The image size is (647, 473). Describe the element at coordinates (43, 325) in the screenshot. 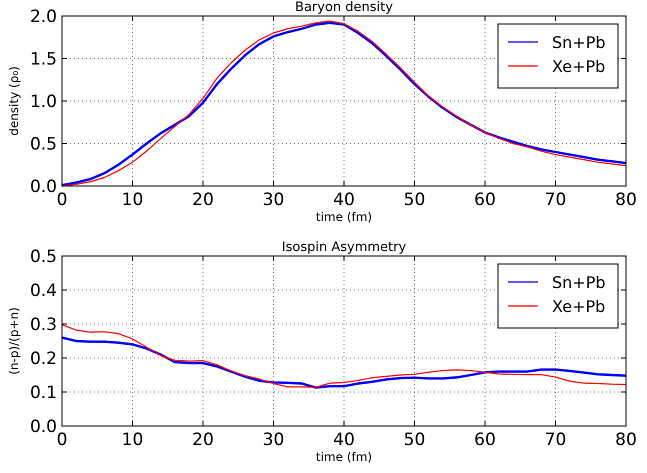

I see `y-tick-label: 0.3` at that location.